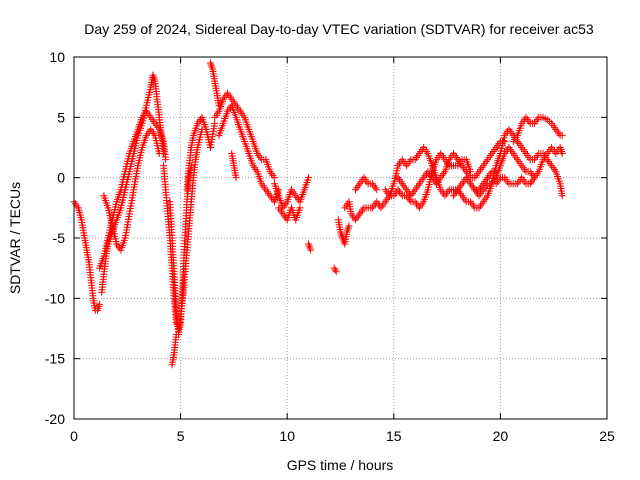 The width and height of the screenshot is (640, 480). I want to click on x-axis-label: GPS time / hours, so click(340, 465).